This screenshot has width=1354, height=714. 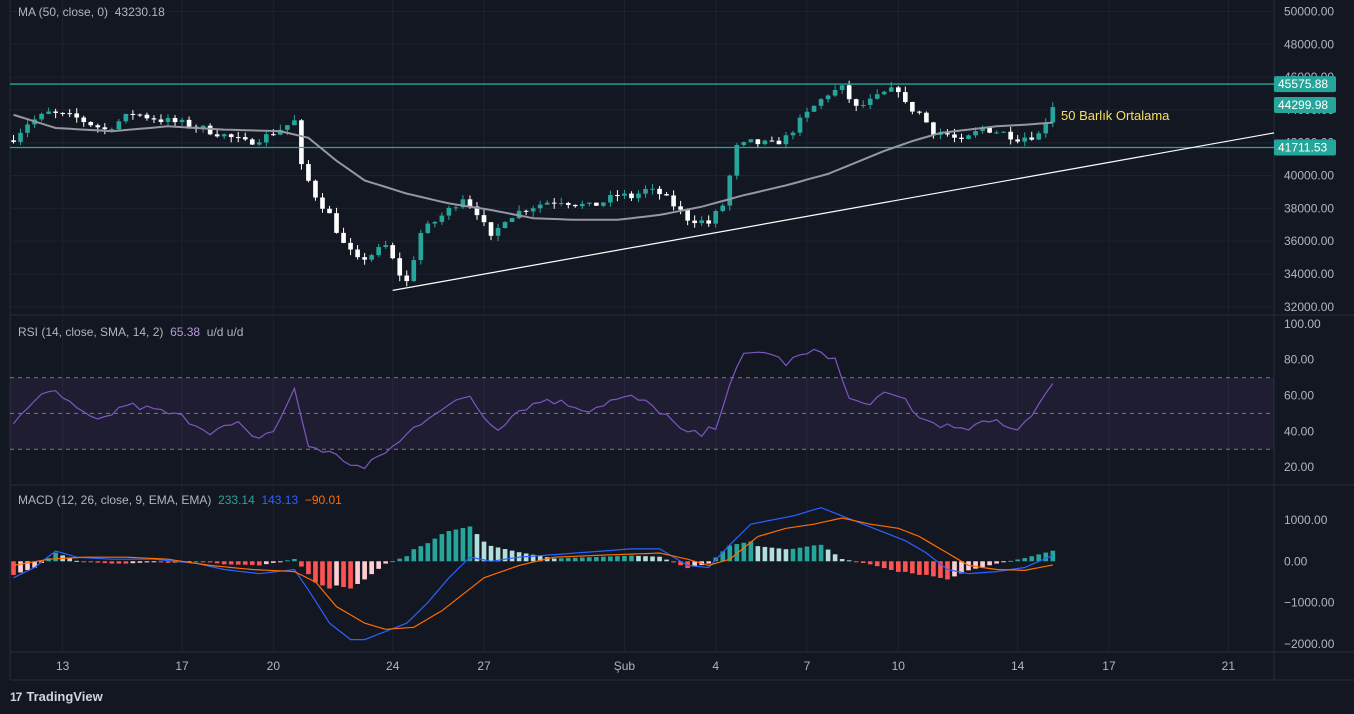 What do you see at coordinates (182, 666) in the screenshot?
I see `x-tick-label: 17` at bounding box center [182, 666].